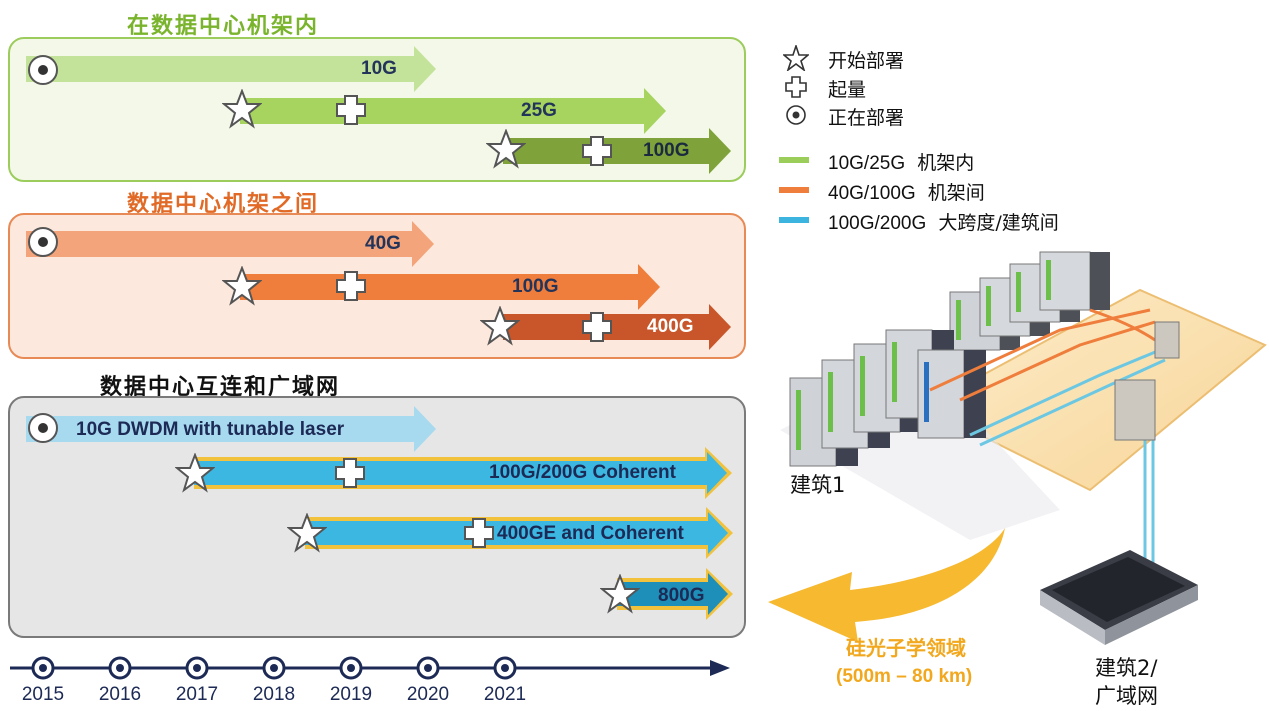  What do you see at coordinates (867, 163) in the screenshot?
I see `legend-code: 10G/25G` at bounding box center [867, 163].